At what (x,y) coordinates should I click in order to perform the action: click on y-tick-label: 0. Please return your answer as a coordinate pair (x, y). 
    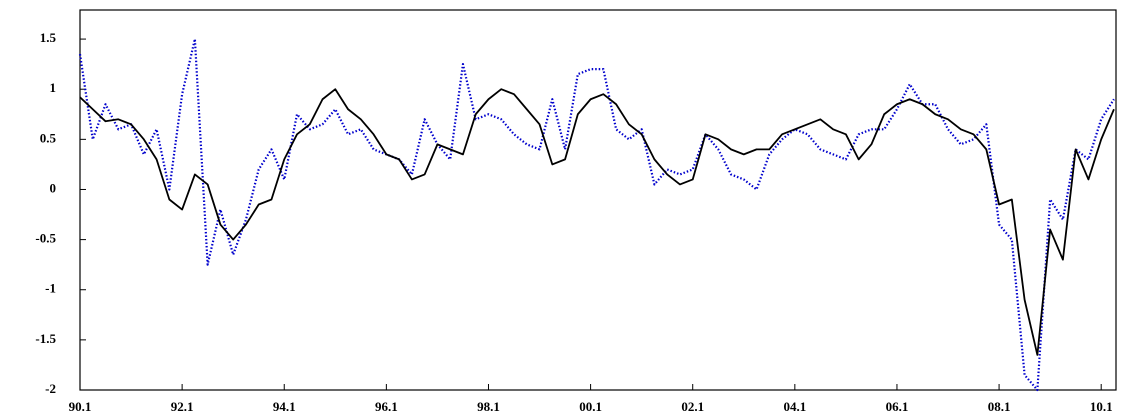
    Looking at the image, I should click on (53, 187).